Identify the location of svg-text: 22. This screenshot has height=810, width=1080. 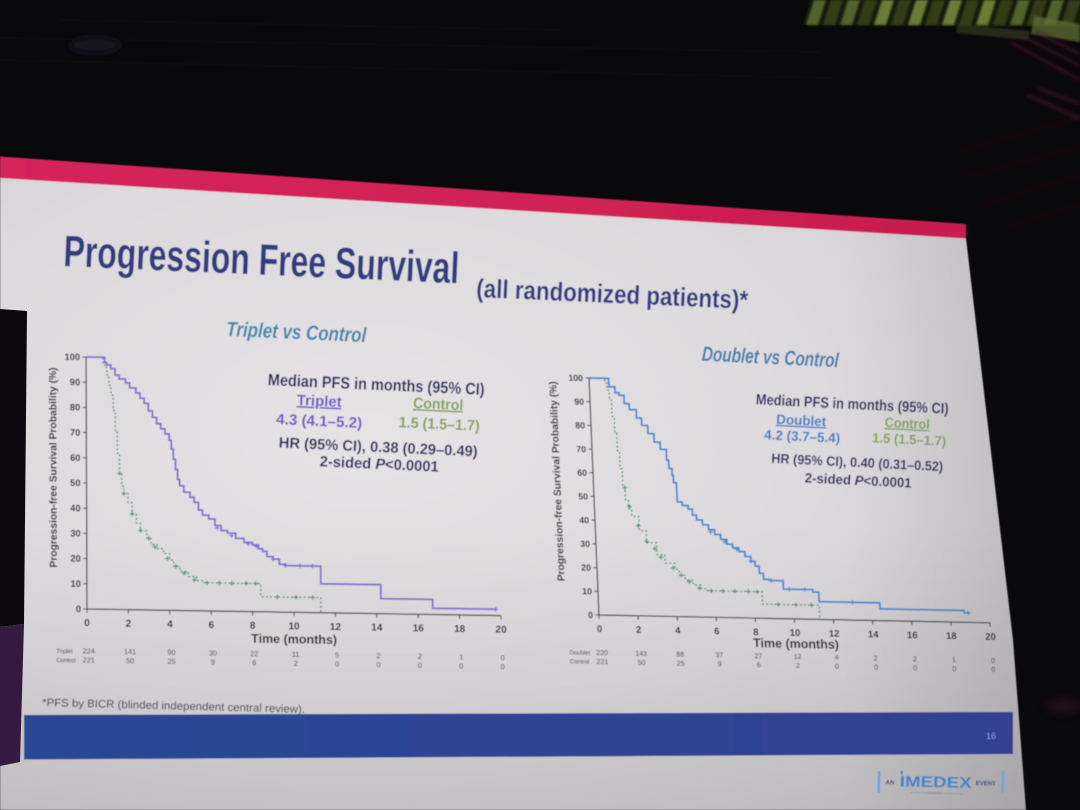
(254, 653).